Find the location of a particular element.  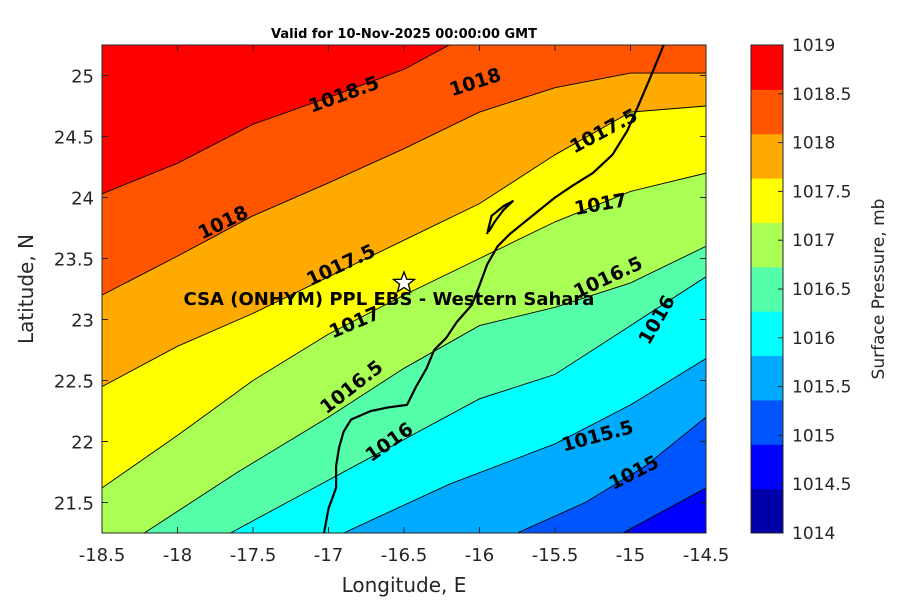

colorbar-tick-label: 1015 is located at coordinates (813, 436).